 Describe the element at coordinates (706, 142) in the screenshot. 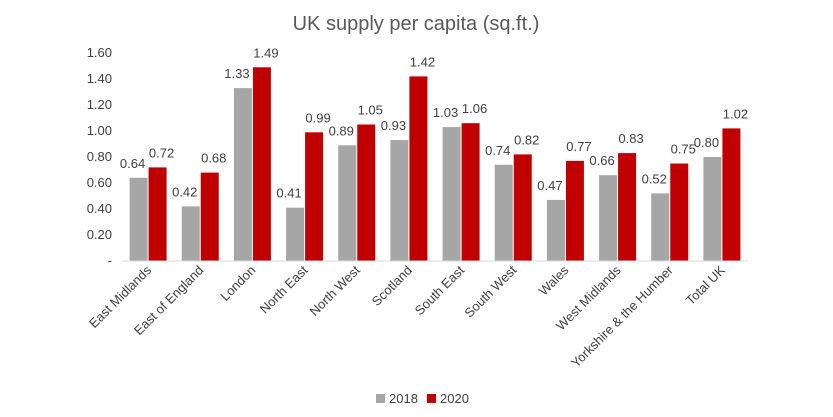

I see `data-label-2018: 0.80` at that location.